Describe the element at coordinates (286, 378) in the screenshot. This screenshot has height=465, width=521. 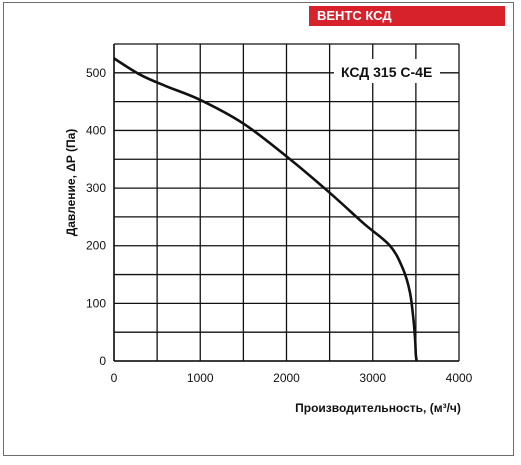
I see `x-tick-label: 2000` at that location.